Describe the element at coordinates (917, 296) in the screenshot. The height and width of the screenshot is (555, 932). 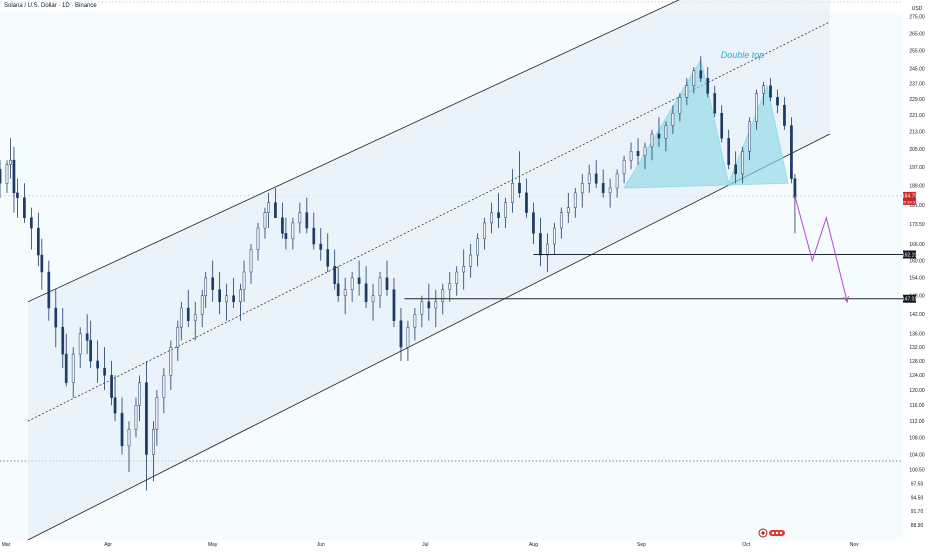
I see `y-tick-label: 148.00` at that location.